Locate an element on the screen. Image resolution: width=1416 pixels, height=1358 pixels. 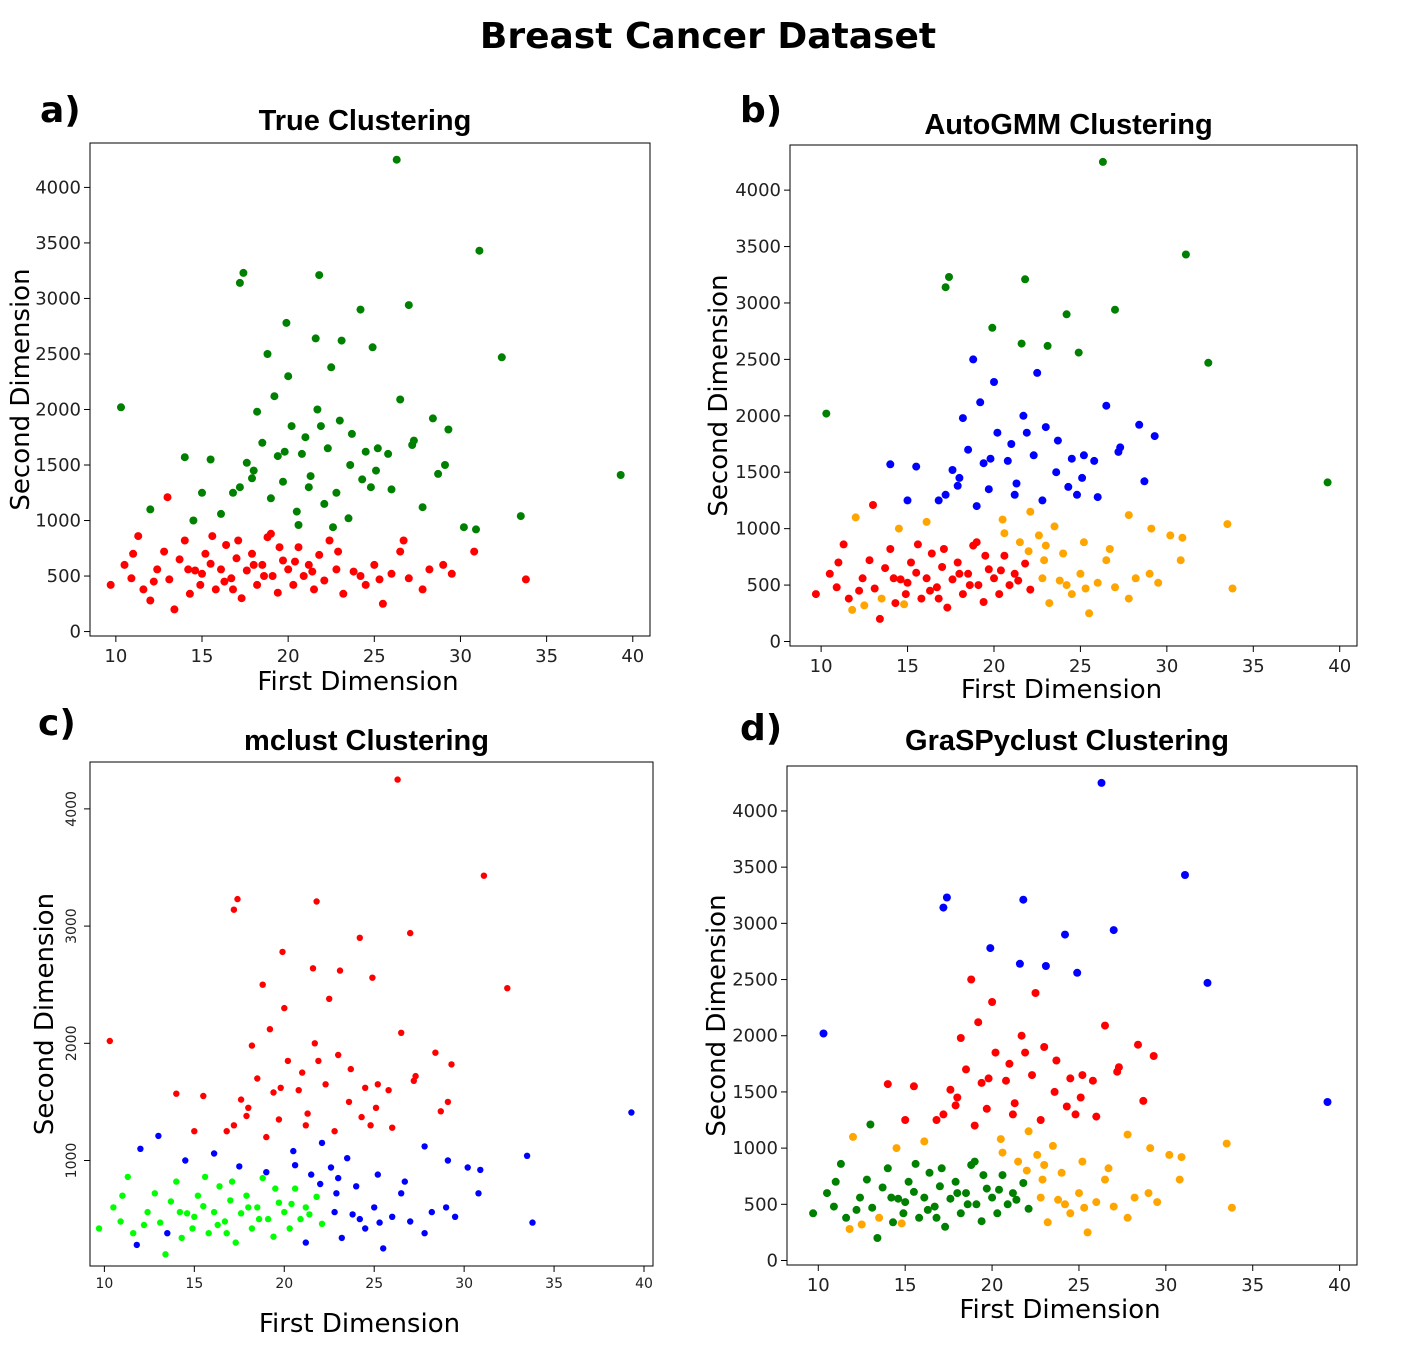
y-tick-label: 3500 is located at coordinates (58, 243).